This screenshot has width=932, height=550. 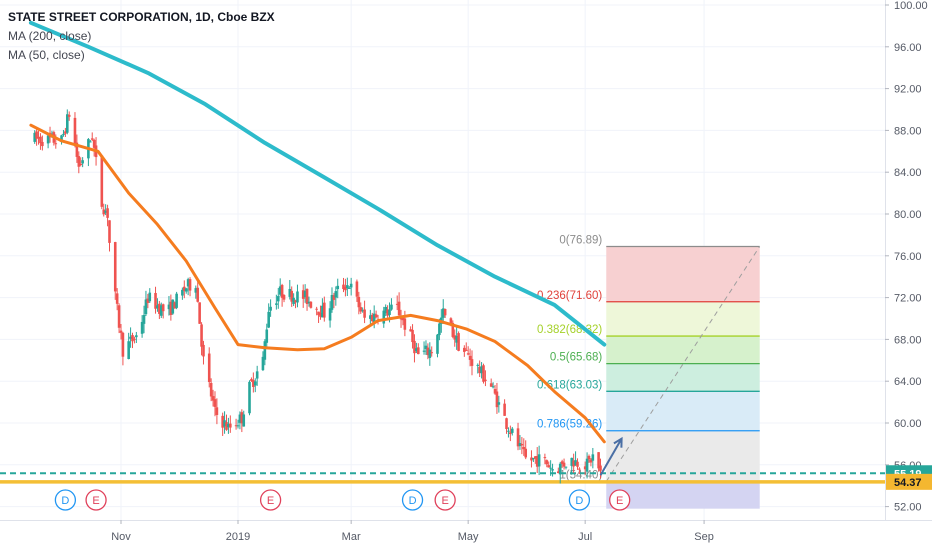 I want to click on indicator-ma50: MA (50, close), so click(x=46, y=55).